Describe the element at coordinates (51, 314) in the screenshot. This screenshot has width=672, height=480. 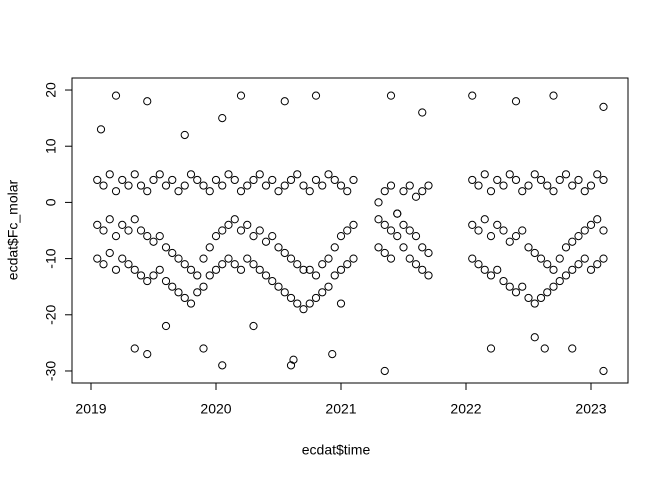
I see `y-tick-label: -20` at that location.